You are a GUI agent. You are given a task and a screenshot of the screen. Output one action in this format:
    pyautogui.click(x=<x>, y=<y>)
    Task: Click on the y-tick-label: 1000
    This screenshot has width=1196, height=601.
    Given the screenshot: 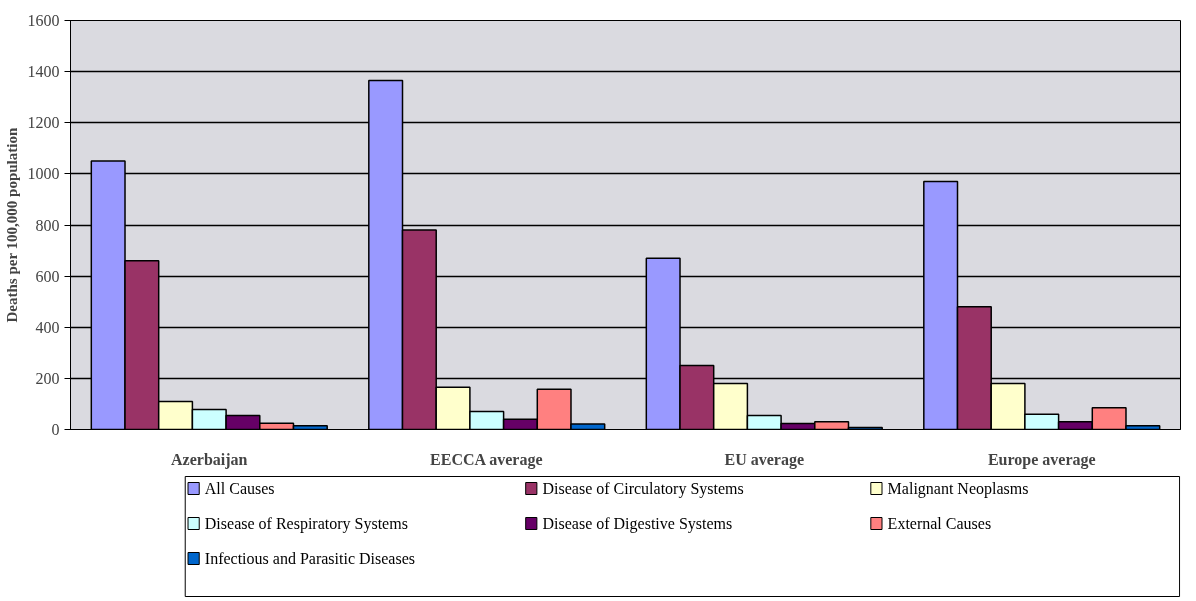 What is the action you would take?
    pyautogui.click(x=43, y=174)
    